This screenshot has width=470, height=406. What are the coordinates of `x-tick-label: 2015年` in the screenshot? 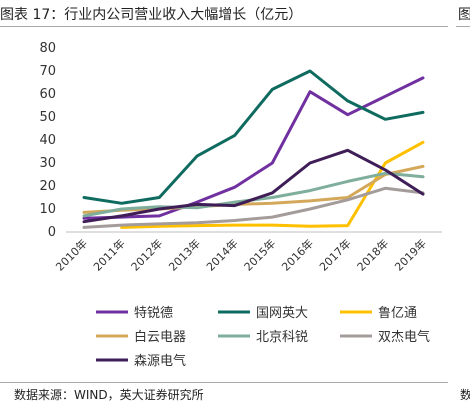 It's located at (259, 254).